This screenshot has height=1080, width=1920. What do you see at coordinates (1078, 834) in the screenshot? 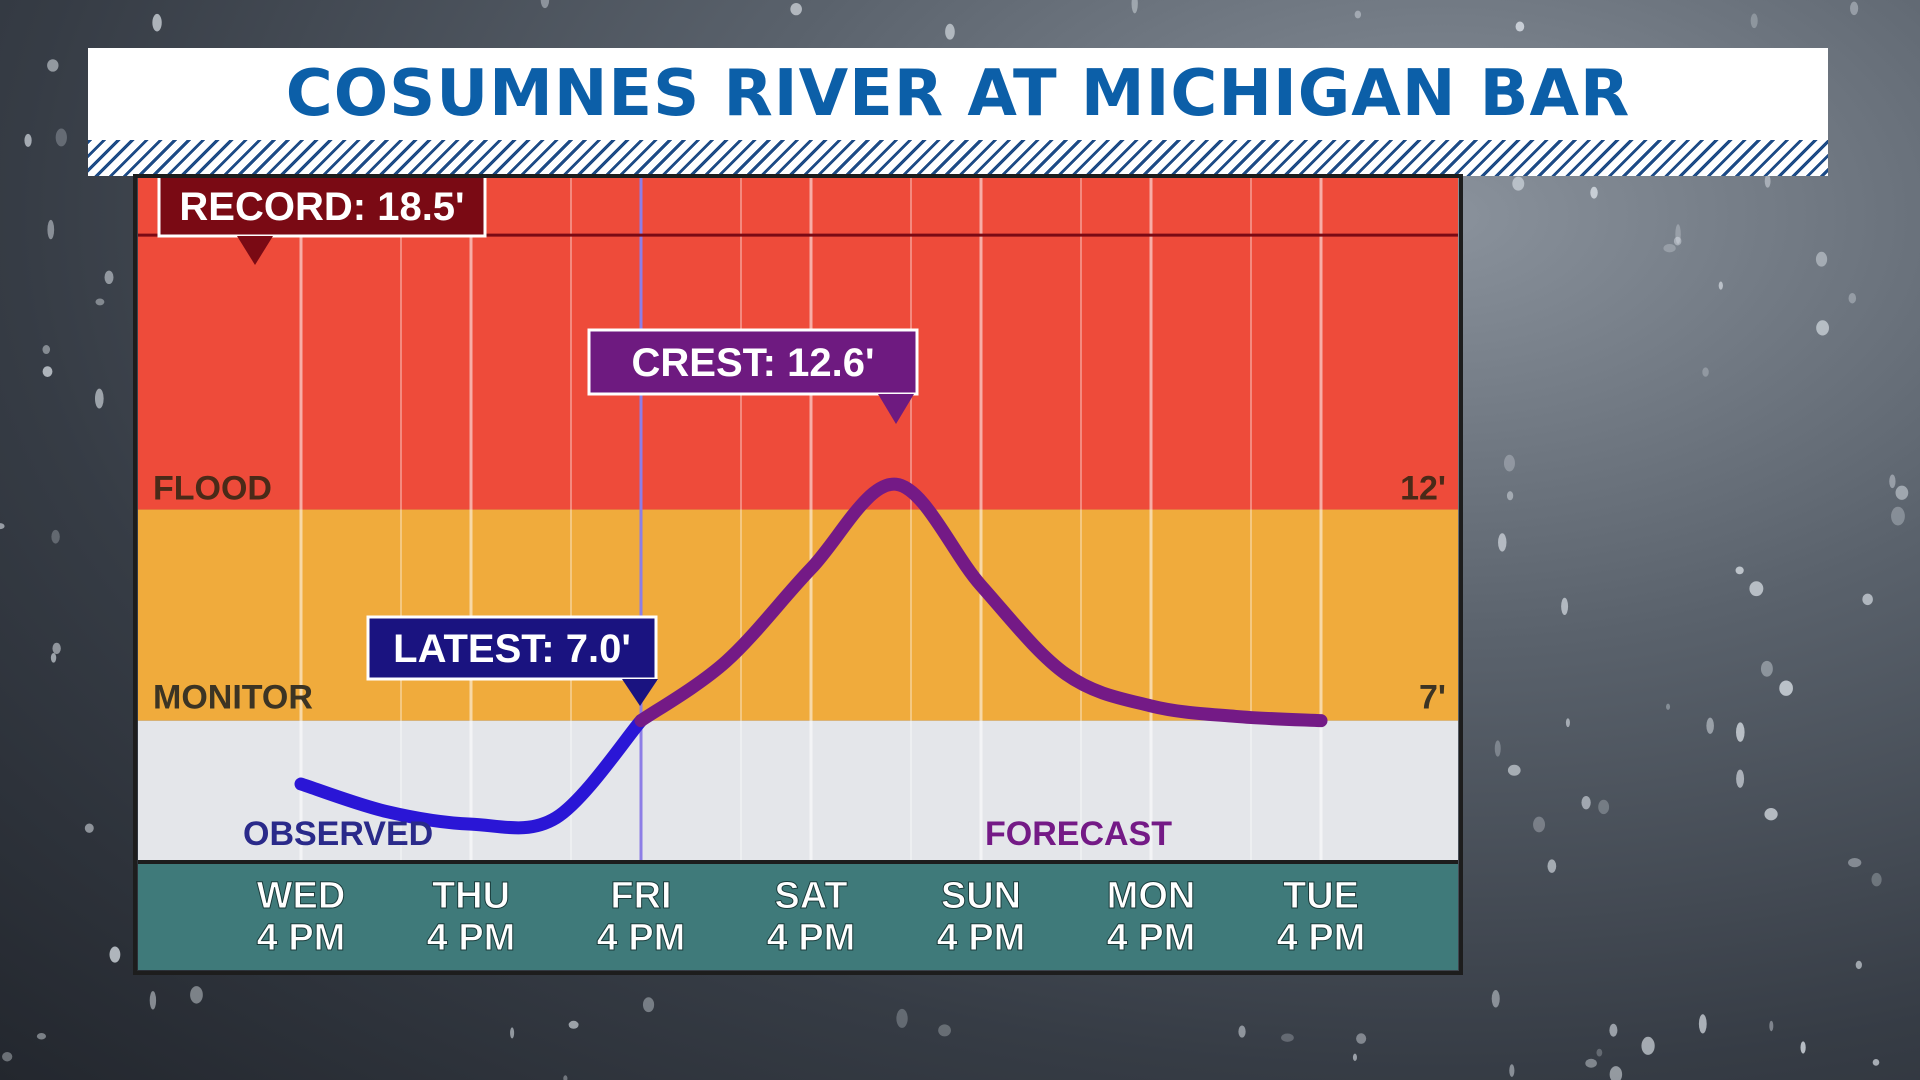
I see `series-label-forecast: FORECAST` at bounding box center [1078, 834].